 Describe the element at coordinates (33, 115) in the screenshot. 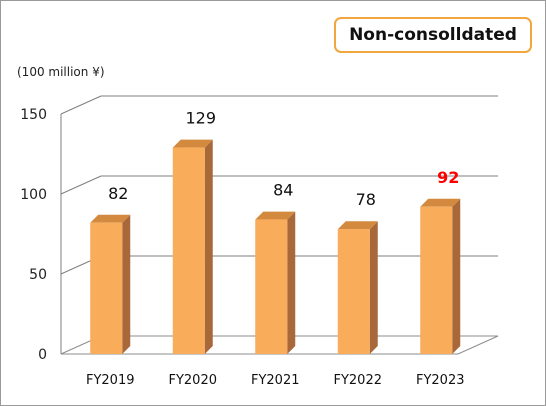

I see `y-tick-label: 150` at that location.